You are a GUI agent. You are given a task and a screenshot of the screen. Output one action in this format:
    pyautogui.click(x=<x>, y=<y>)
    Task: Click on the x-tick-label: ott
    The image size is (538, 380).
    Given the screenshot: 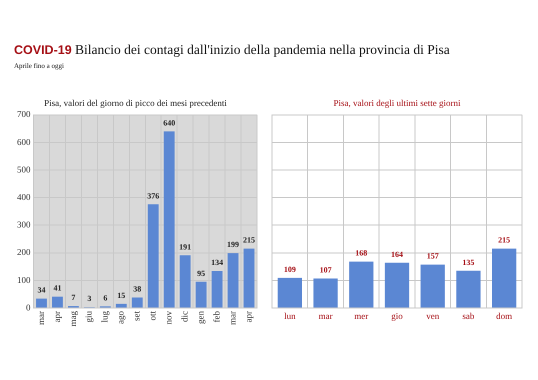 What is the action you would take?
    pyautogui.click(x=153, y=315)
    